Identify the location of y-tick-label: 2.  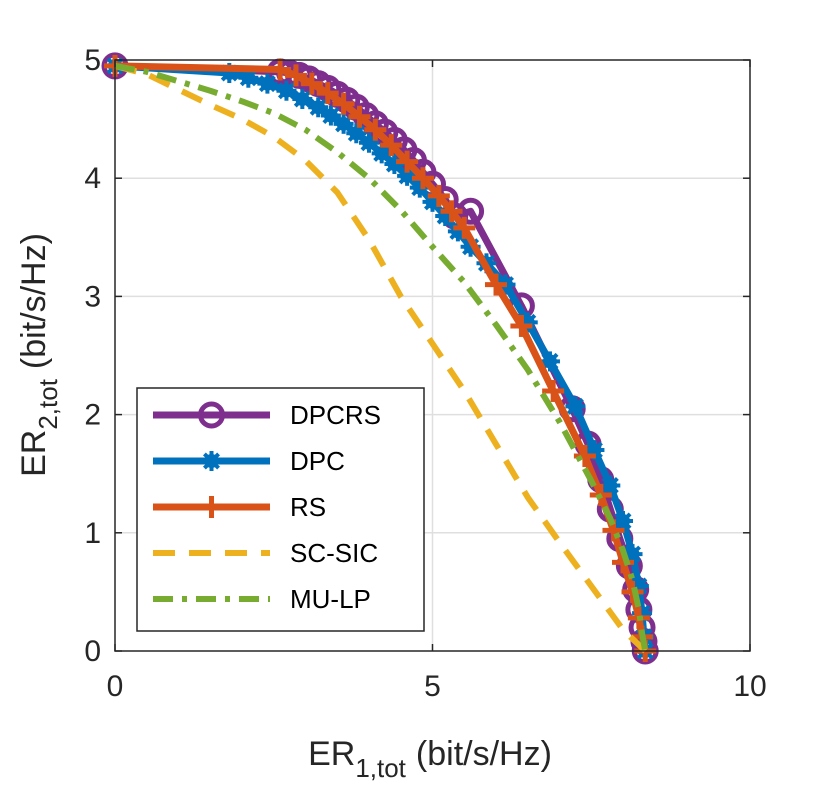
(92, 415).